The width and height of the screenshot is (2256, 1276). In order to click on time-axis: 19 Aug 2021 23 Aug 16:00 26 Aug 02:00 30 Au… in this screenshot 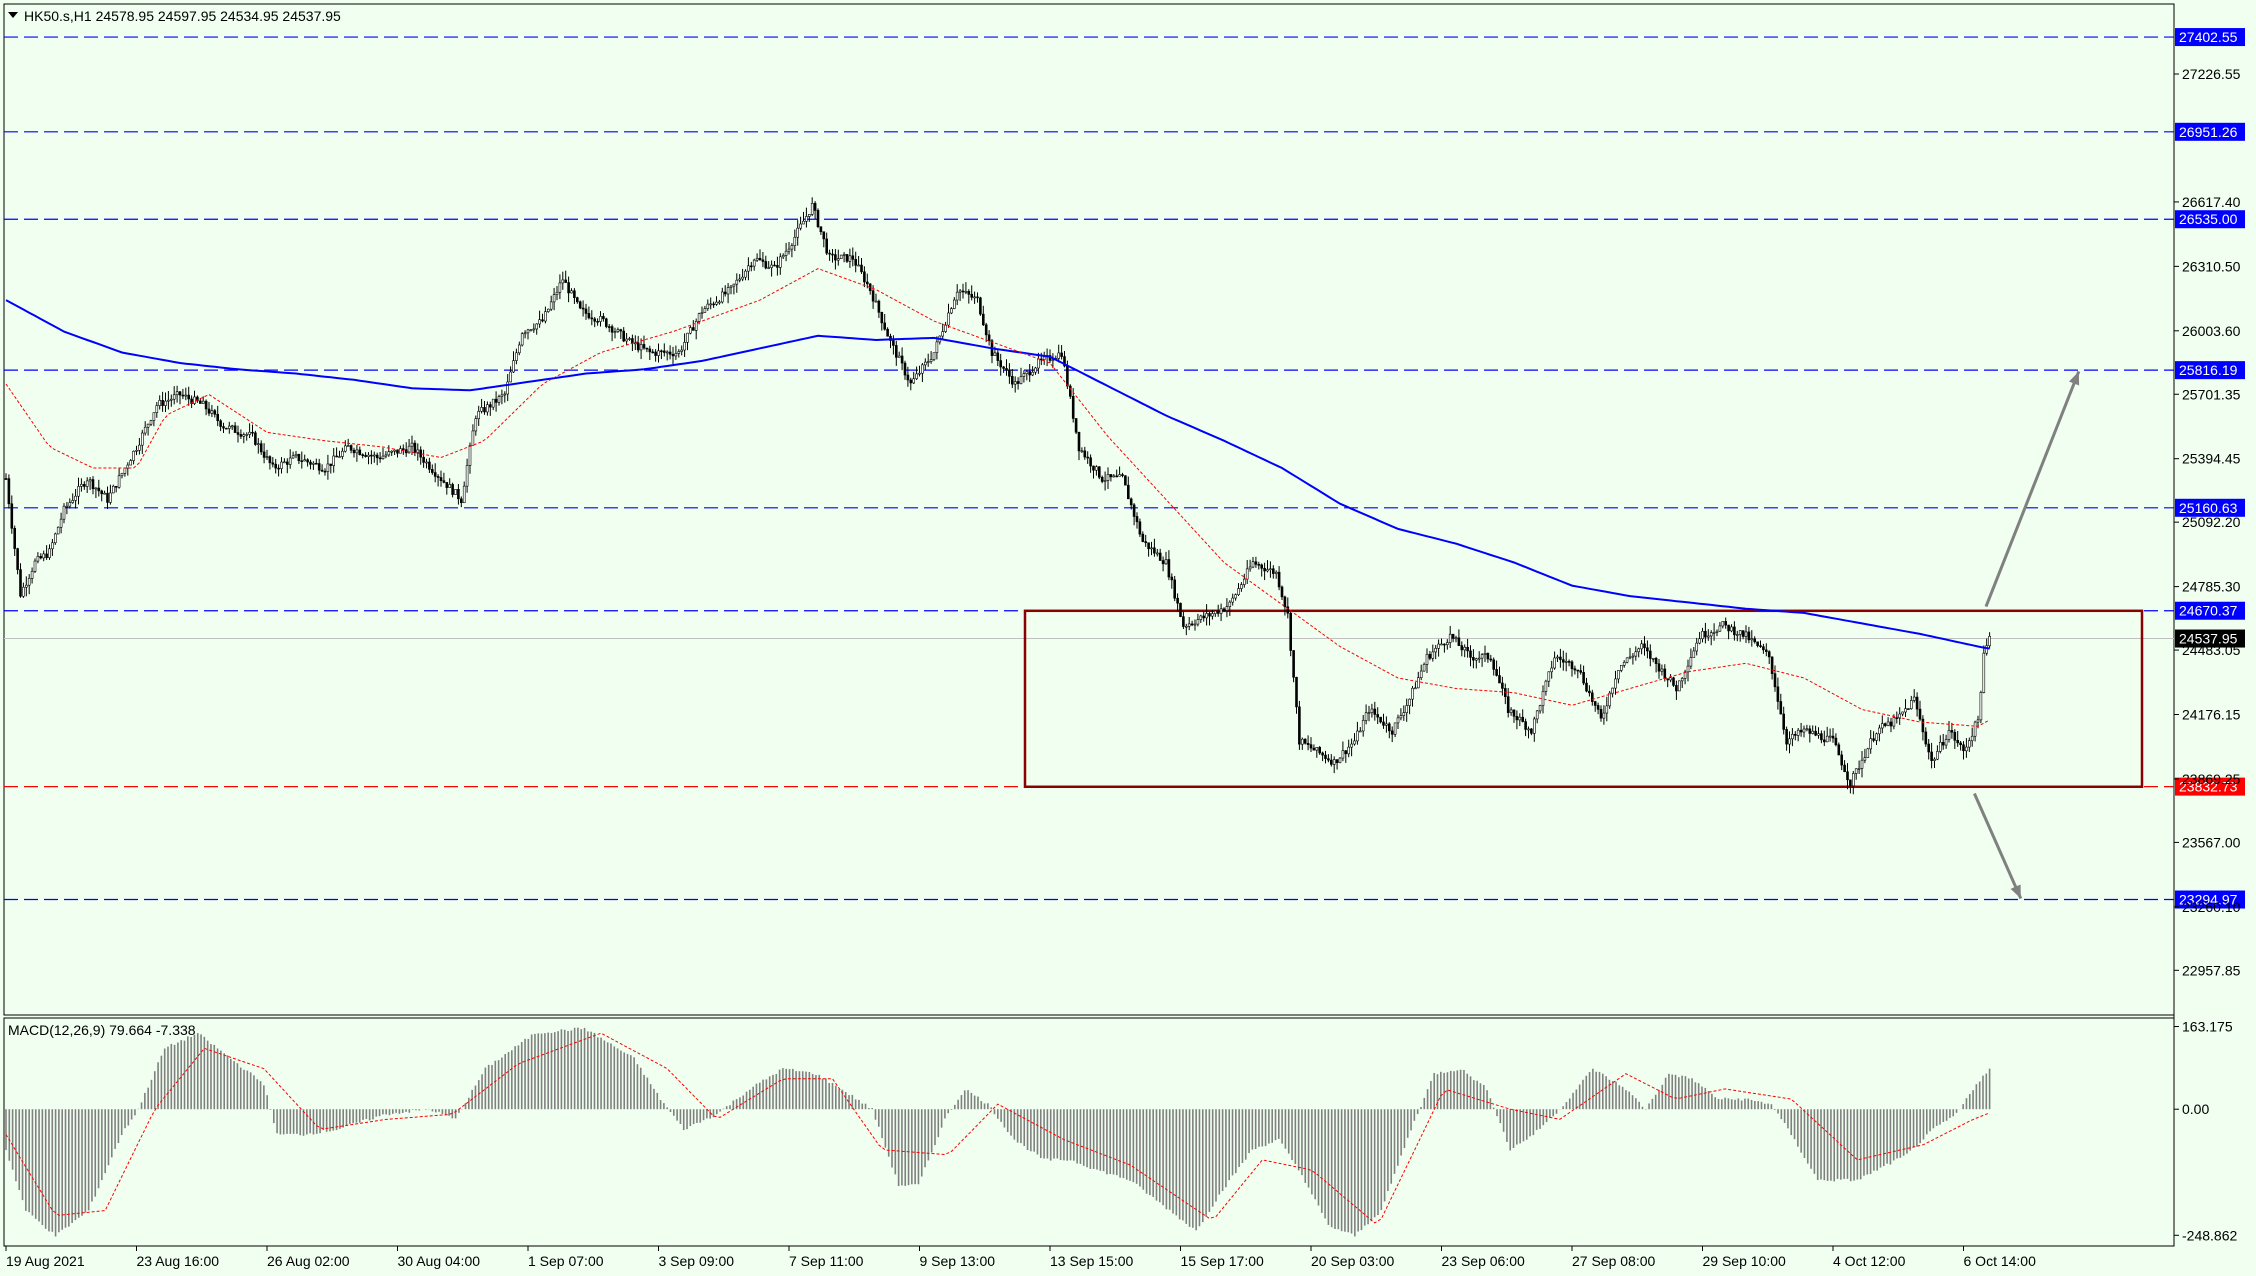, I will do `click(1020, 1257)`.